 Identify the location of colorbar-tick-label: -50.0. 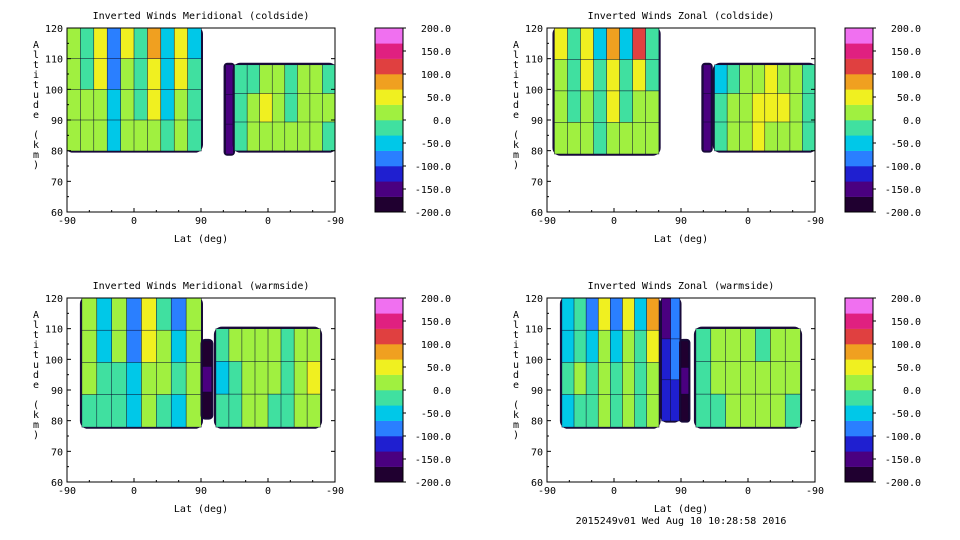
(906, 414).